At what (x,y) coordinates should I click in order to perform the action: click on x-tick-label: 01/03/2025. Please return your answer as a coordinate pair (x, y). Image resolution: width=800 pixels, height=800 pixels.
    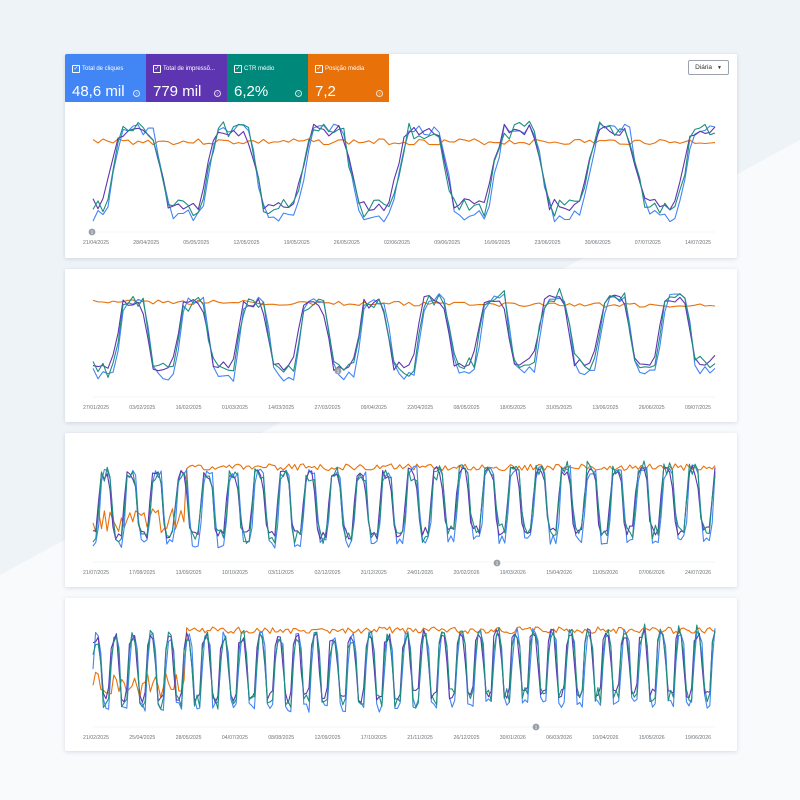
    Looking at the image, I should click on (235, 408).